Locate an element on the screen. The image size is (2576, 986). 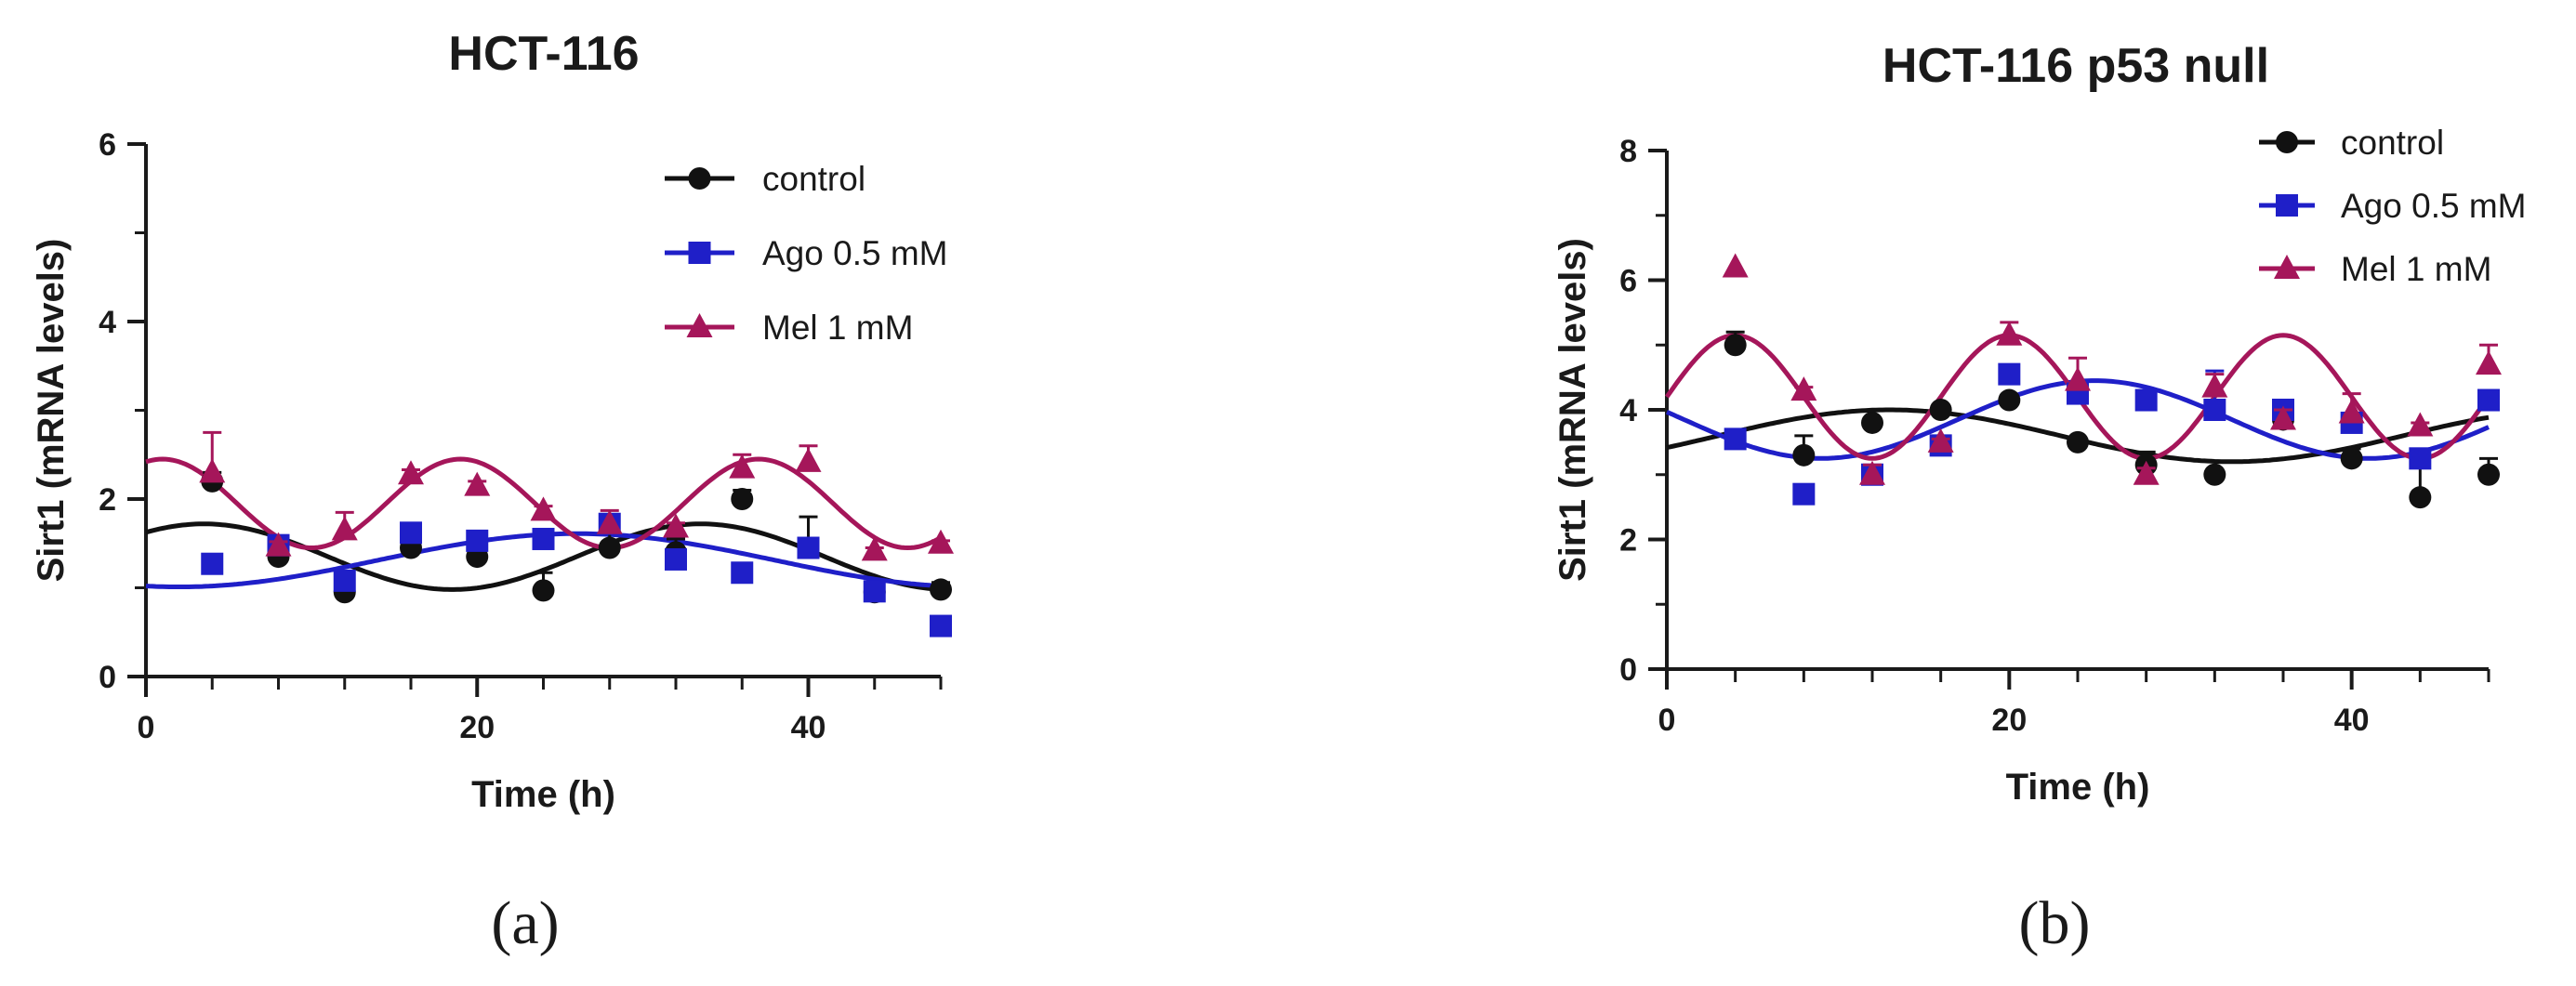
chart-title: HCT-116 is located at coordinates (543, 54).